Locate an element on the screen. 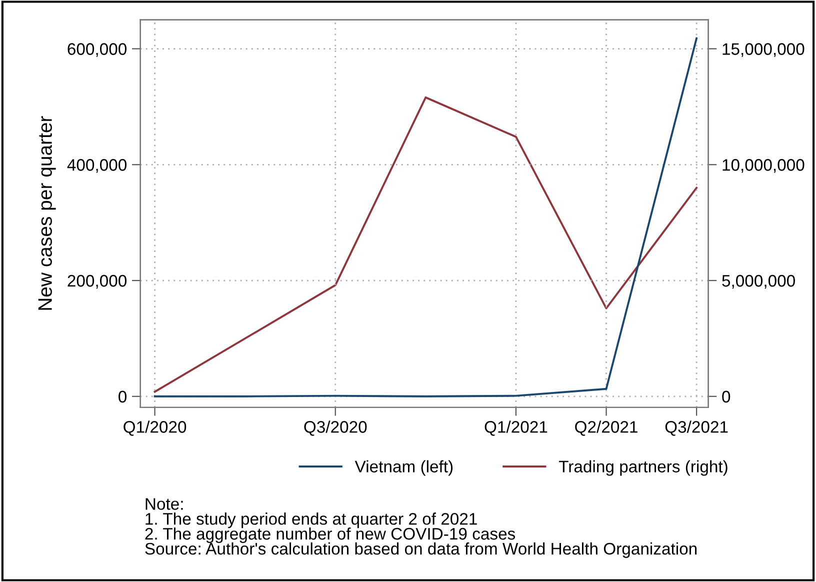 The width and height of the screenshot is (816, 582). x-tick-label: Q2/2021 is located at coordinates (606, 428).